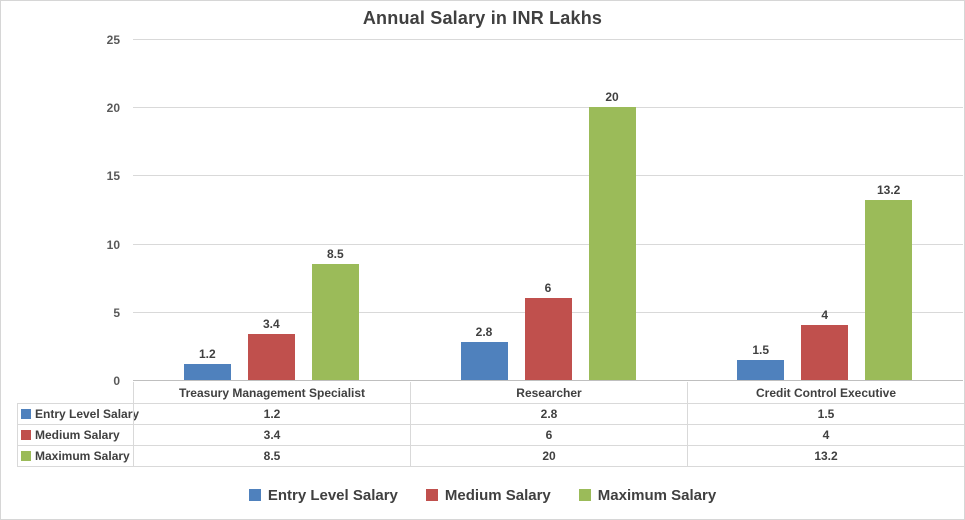 Image resolution: width=965 pixels, height=520 pixels. I want to click on bar-entry-level-salary-researcher: 2.8, so click(484, 352).